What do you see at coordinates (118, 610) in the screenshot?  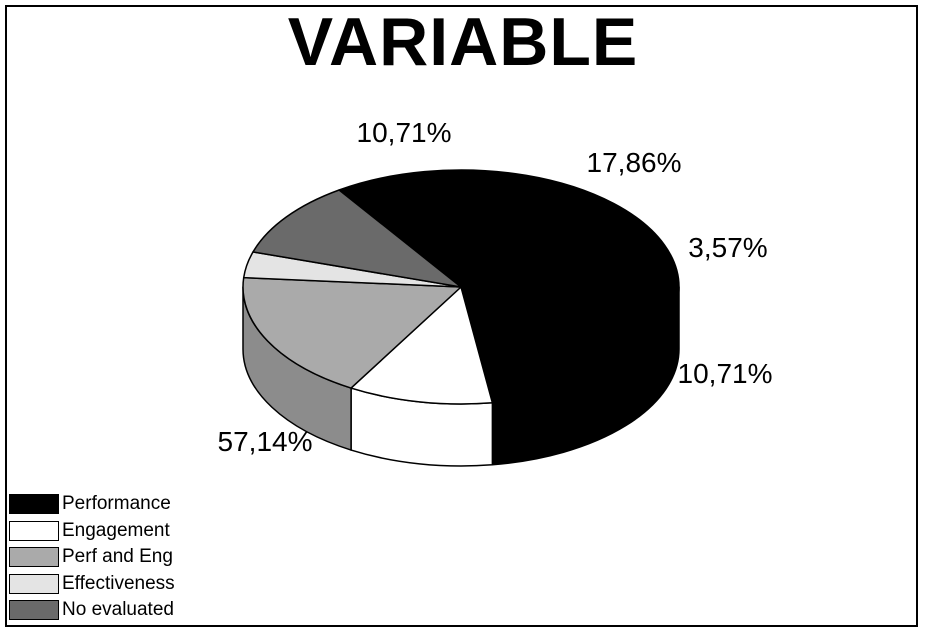 I see `legend-label: No evaluated` at bounding box center [118, 610].